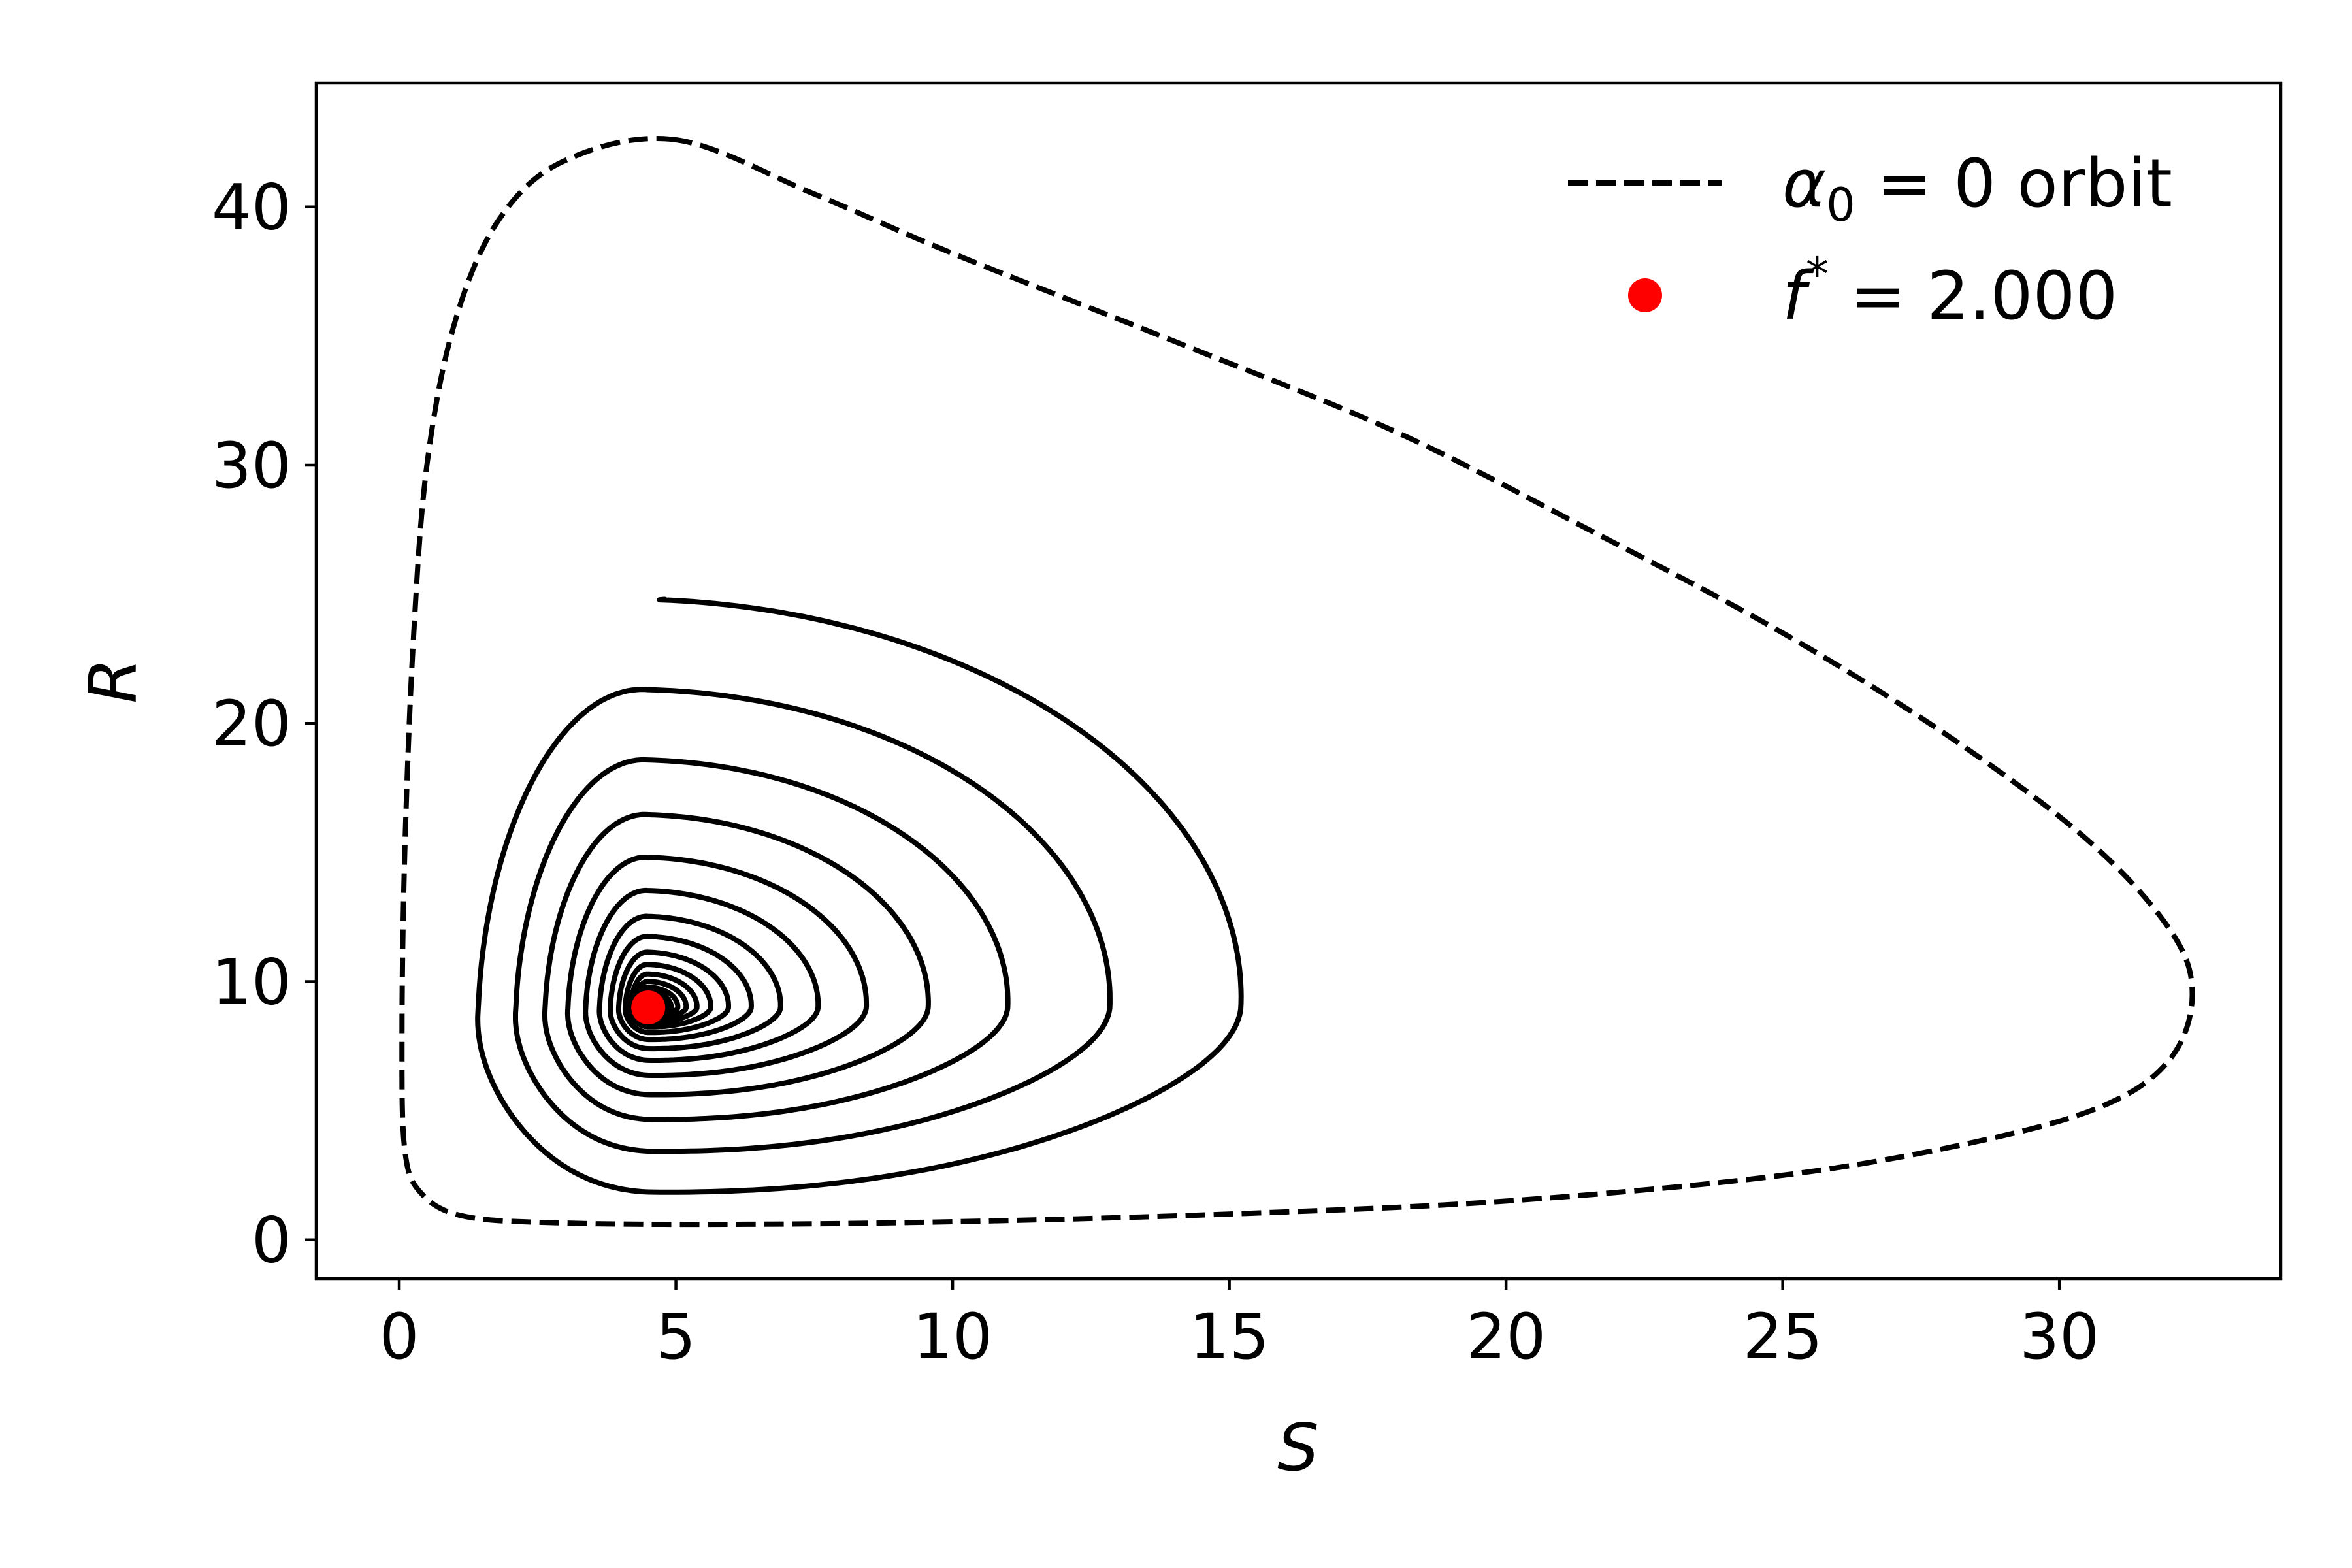 This screenshot has width=2352, height=1568. What do you see at coordinates (676, 1336) in the screenshot?
I see `x-tick-label: 5` at bounding box center [676, 1336].